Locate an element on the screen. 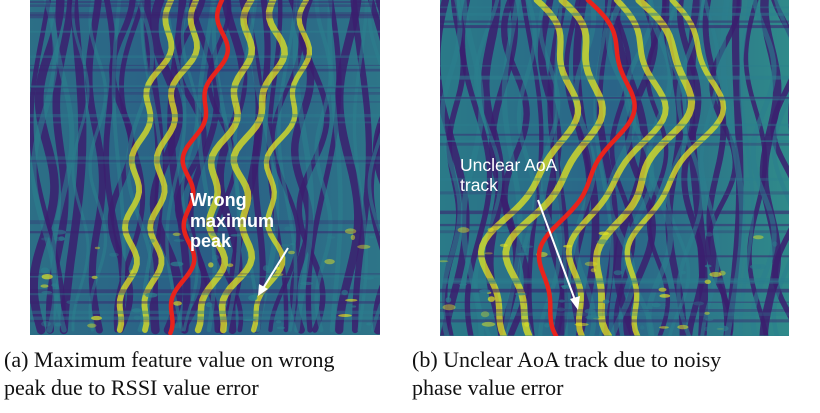 The width and height of the screenshot is (820, 413). caption-a-line2: peak due to RSSI value error is located at coordinates (131, 387).